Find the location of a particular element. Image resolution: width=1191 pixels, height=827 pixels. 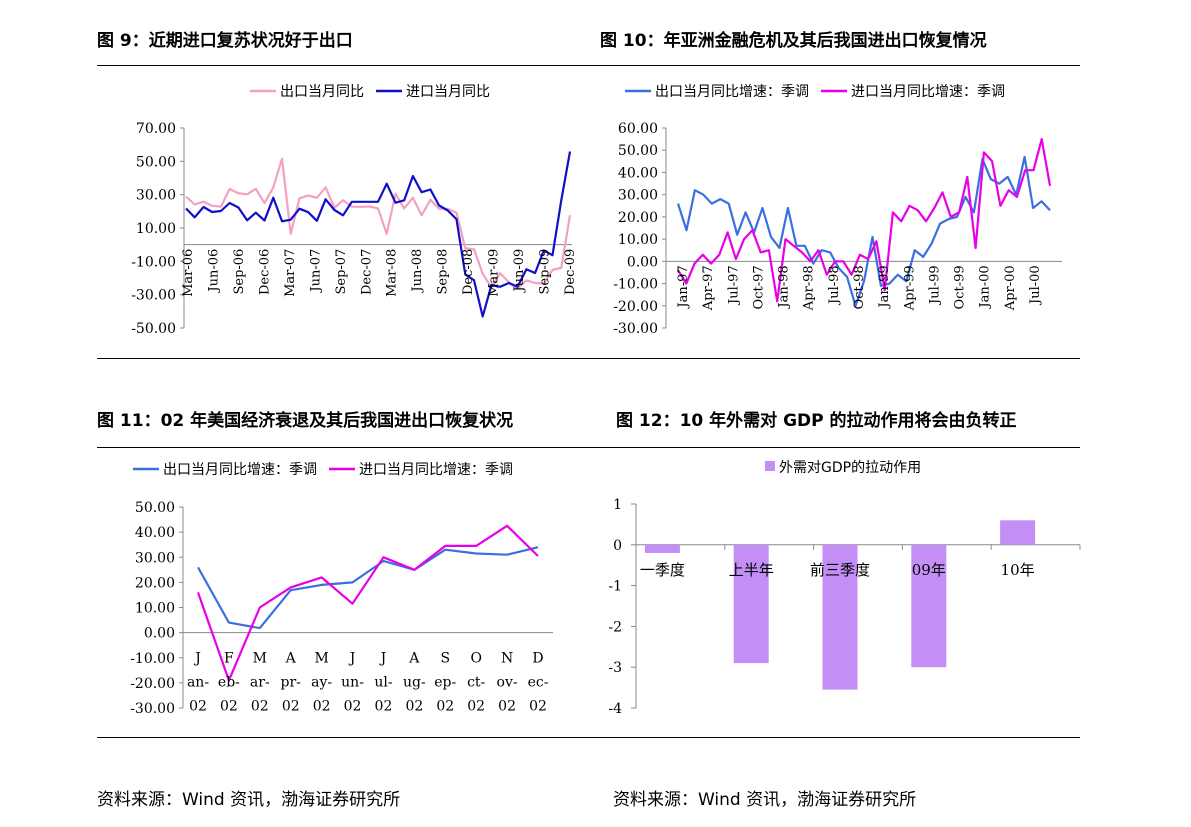

y-tick-label: 70.00 is located at coordinates (156, 129).